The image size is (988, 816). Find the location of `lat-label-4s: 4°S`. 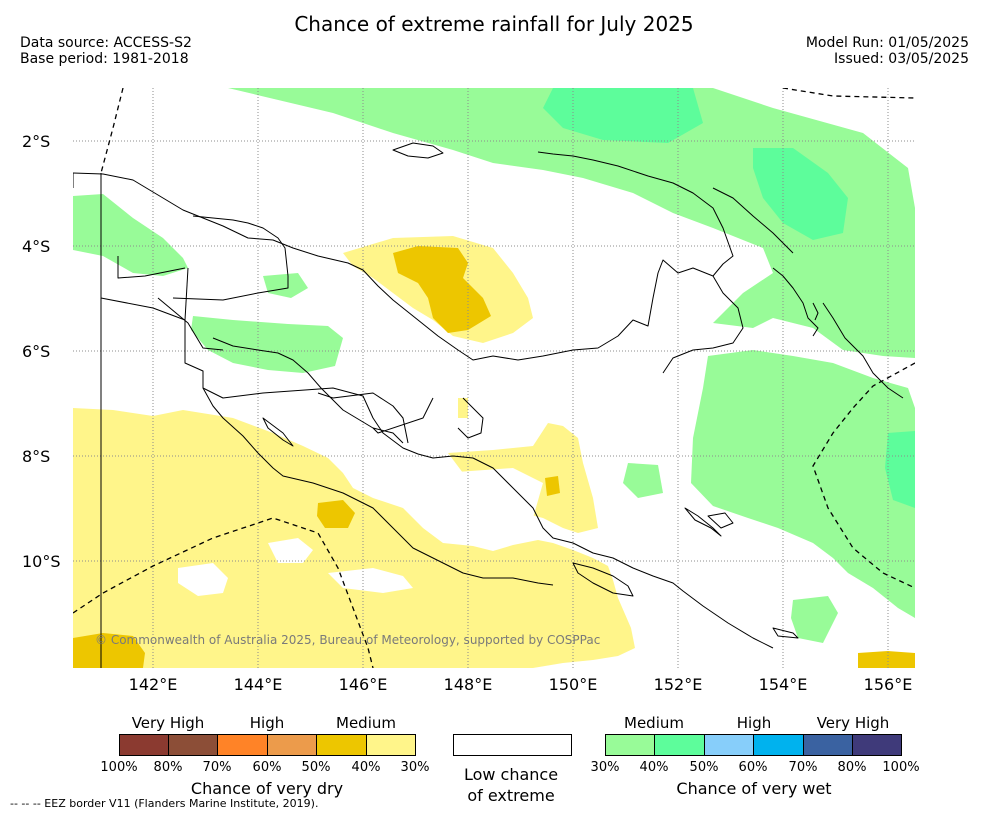

lat-label-4s: 4°S is located at coordinates (36, 246).